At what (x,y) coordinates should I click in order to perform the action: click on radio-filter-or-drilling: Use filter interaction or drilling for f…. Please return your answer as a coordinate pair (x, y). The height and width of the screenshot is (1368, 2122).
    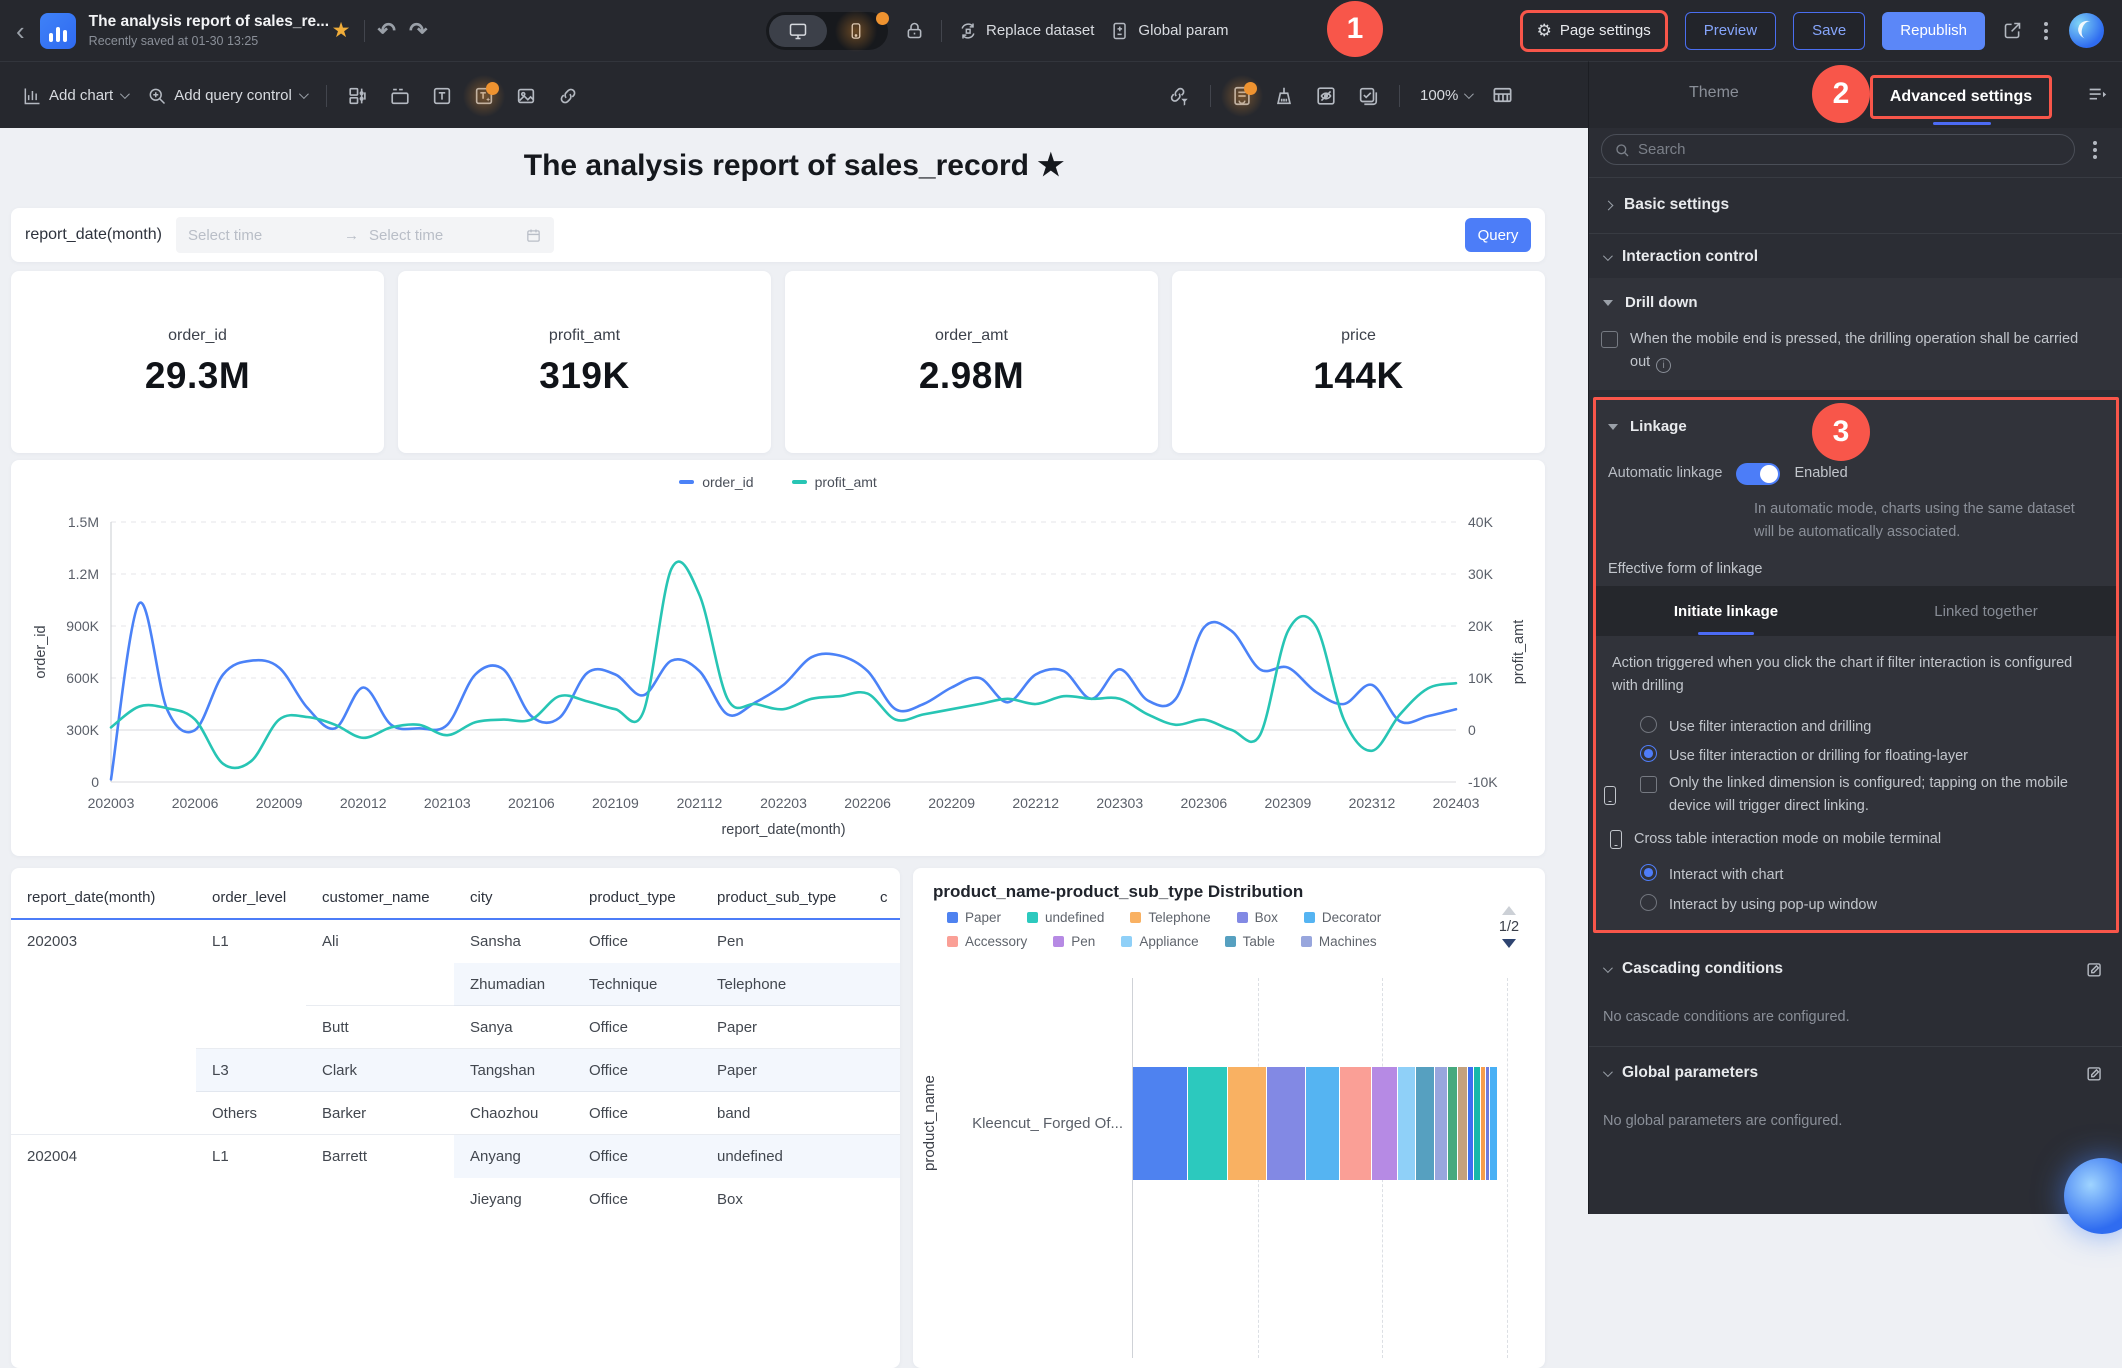
    Looking at the image, I should click on (1804, 756).